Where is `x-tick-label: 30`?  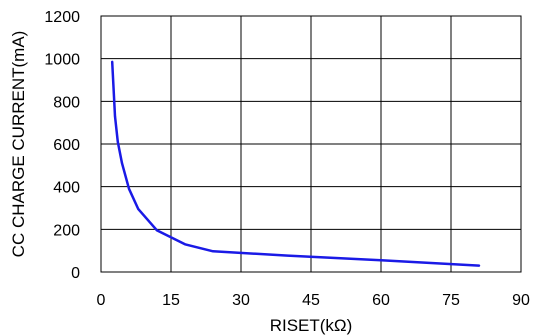
x-tick-label: 30 is located at coordinates (241, 300).